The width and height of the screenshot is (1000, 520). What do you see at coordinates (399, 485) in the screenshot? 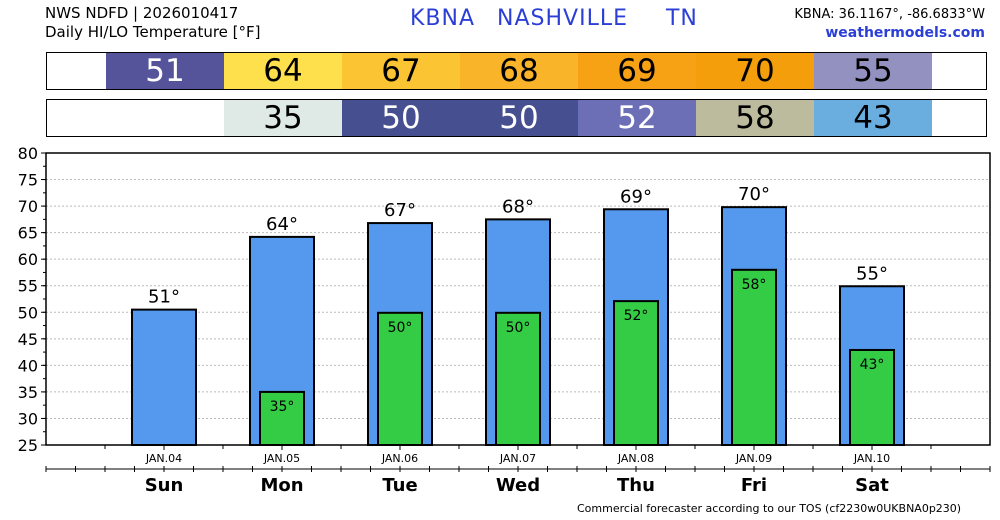
I see `weekday-label: Tue` at bounding box center [399, 485].